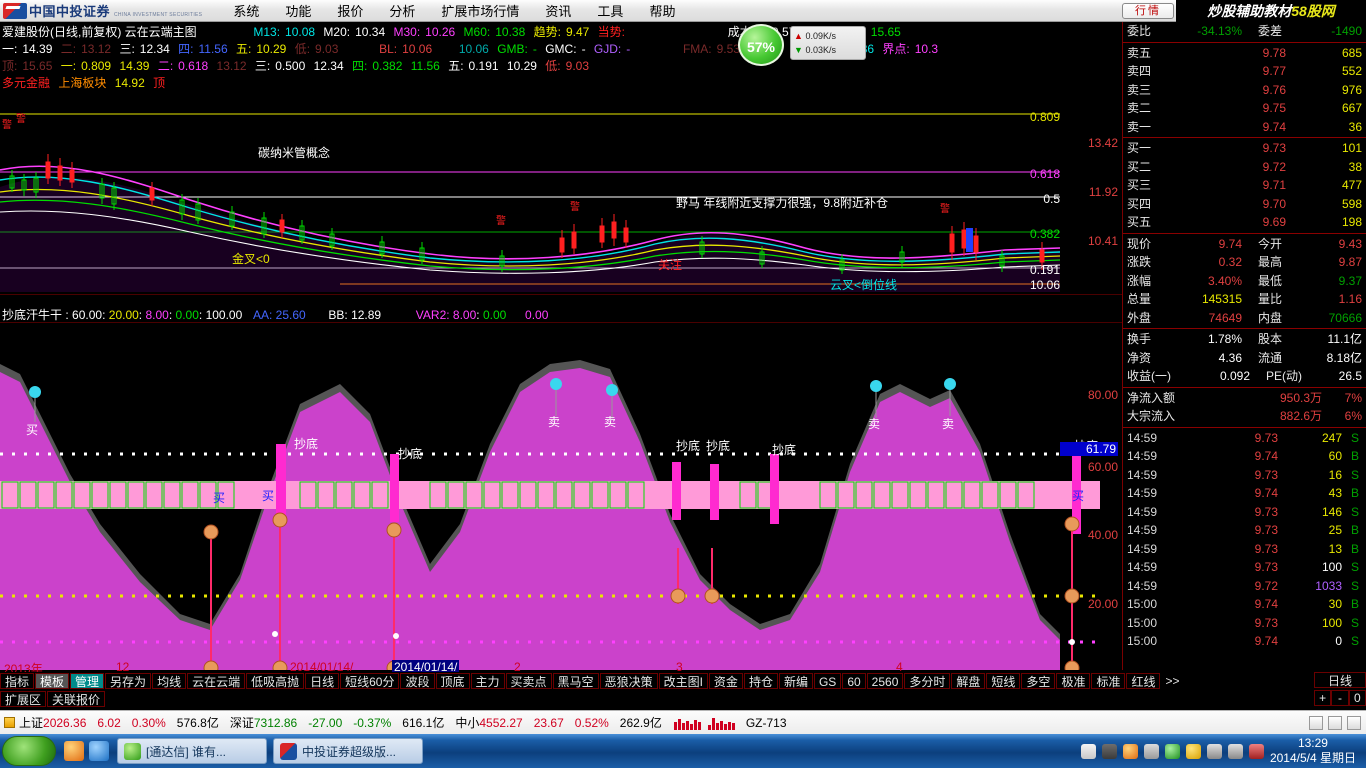  I want to click on toolbar-btn-gs: GS, so click(827, 680).